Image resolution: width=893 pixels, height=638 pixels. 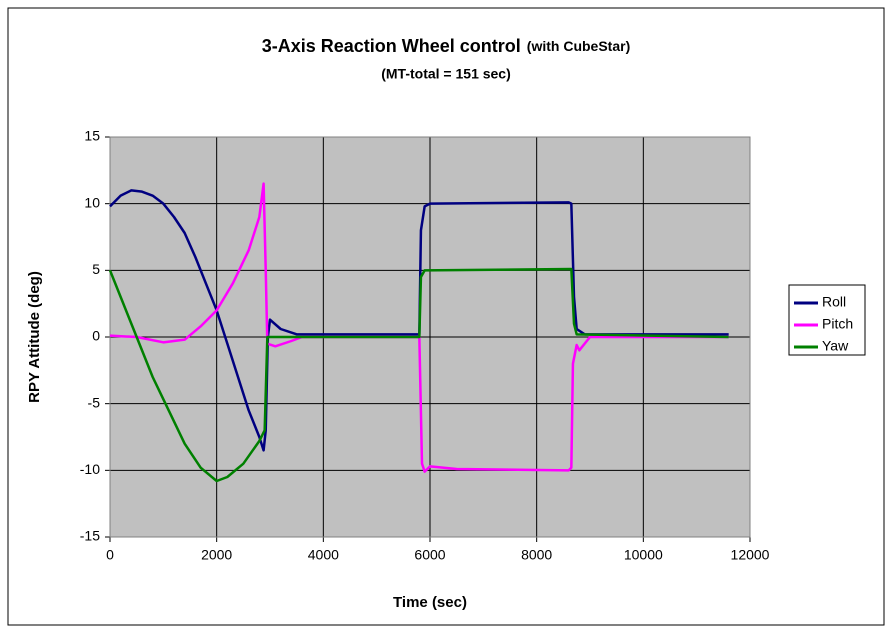 I want to click on y-tick-label: 5, so click(x=96, y=269).